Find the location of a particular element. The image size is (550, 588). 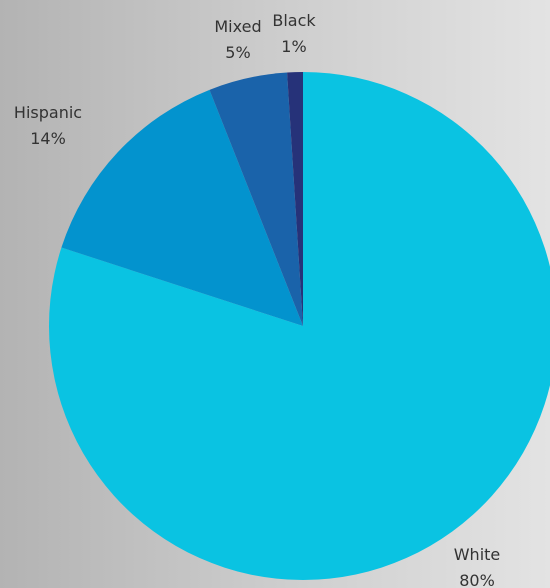

pie-slice-mixed is located at coordinates (256, 199).